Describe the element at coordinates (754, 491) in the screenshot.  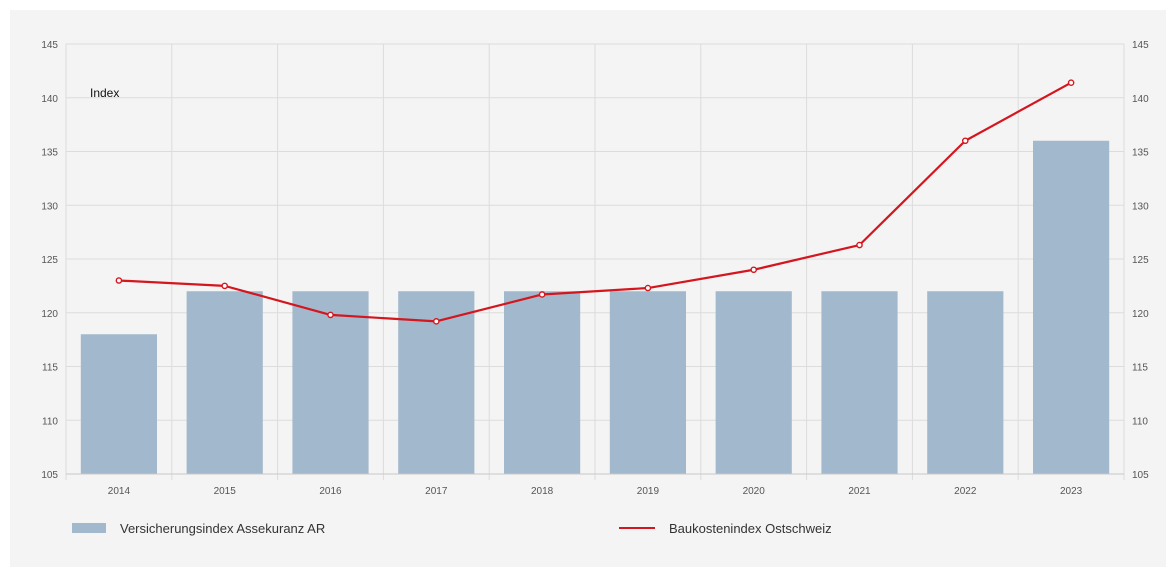
I see `x-tick-label: 2020` at that location.